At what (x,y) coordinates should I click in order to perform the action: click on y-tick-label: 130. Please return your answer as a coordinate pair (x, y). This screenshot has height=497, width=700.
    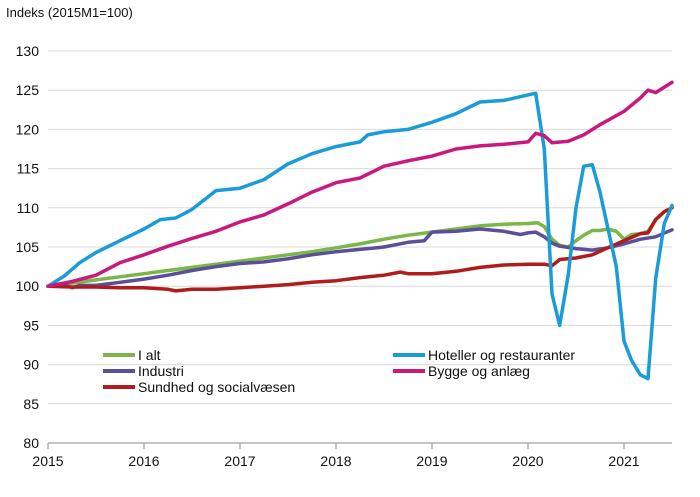
    Looking at the image, I should click on (28, 51).